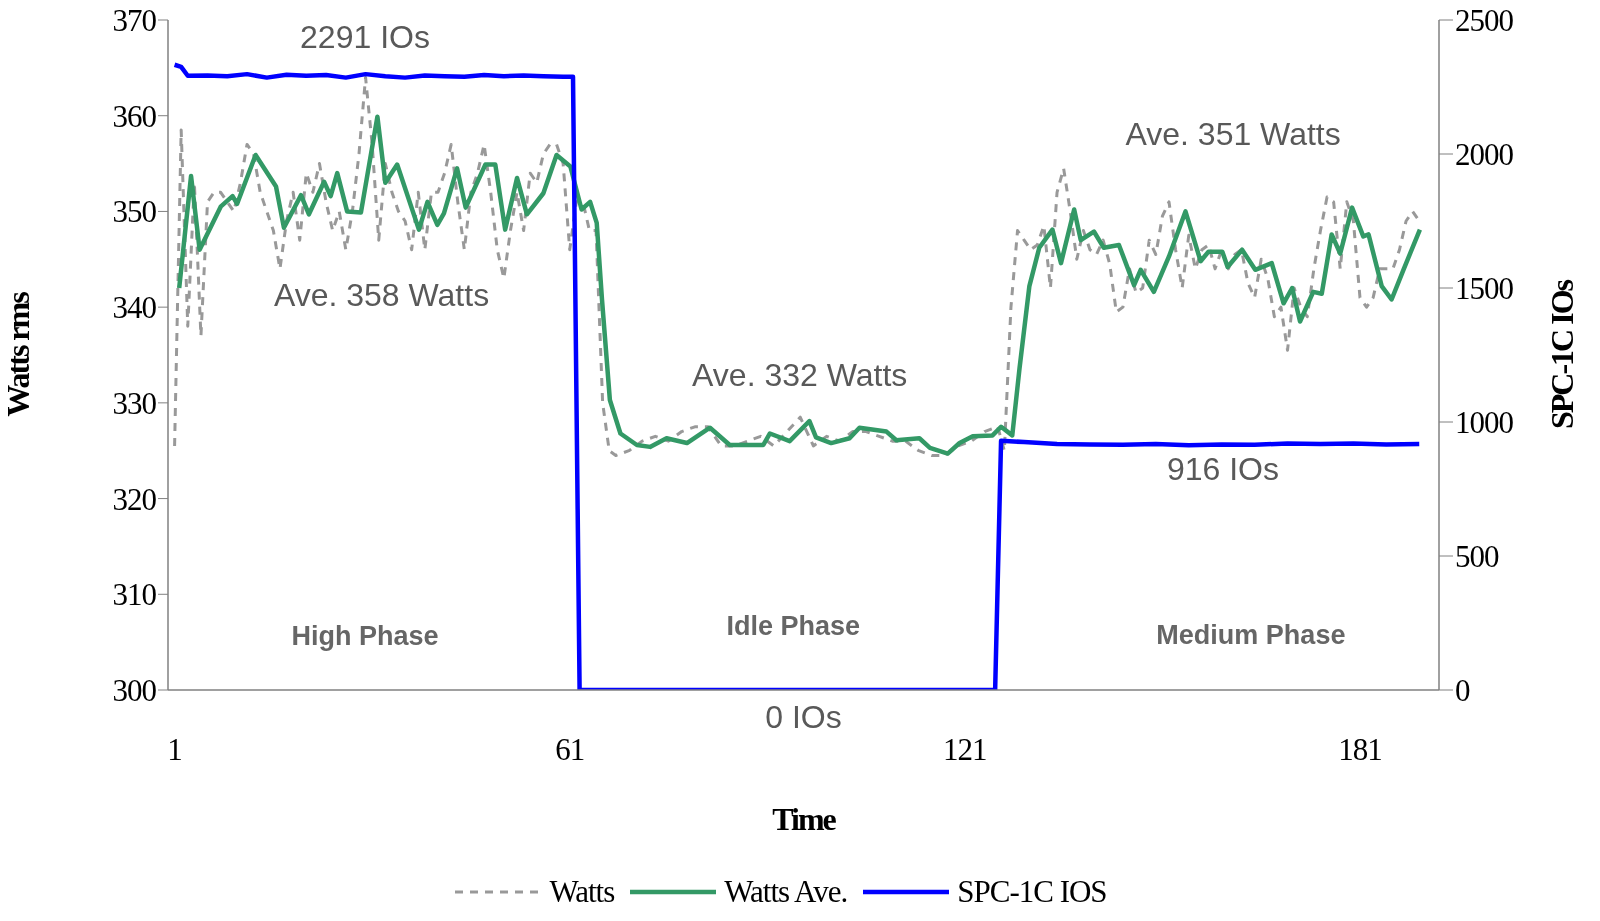  I want to click on annotation: Ave. 332 Watts, so click(800, 375).